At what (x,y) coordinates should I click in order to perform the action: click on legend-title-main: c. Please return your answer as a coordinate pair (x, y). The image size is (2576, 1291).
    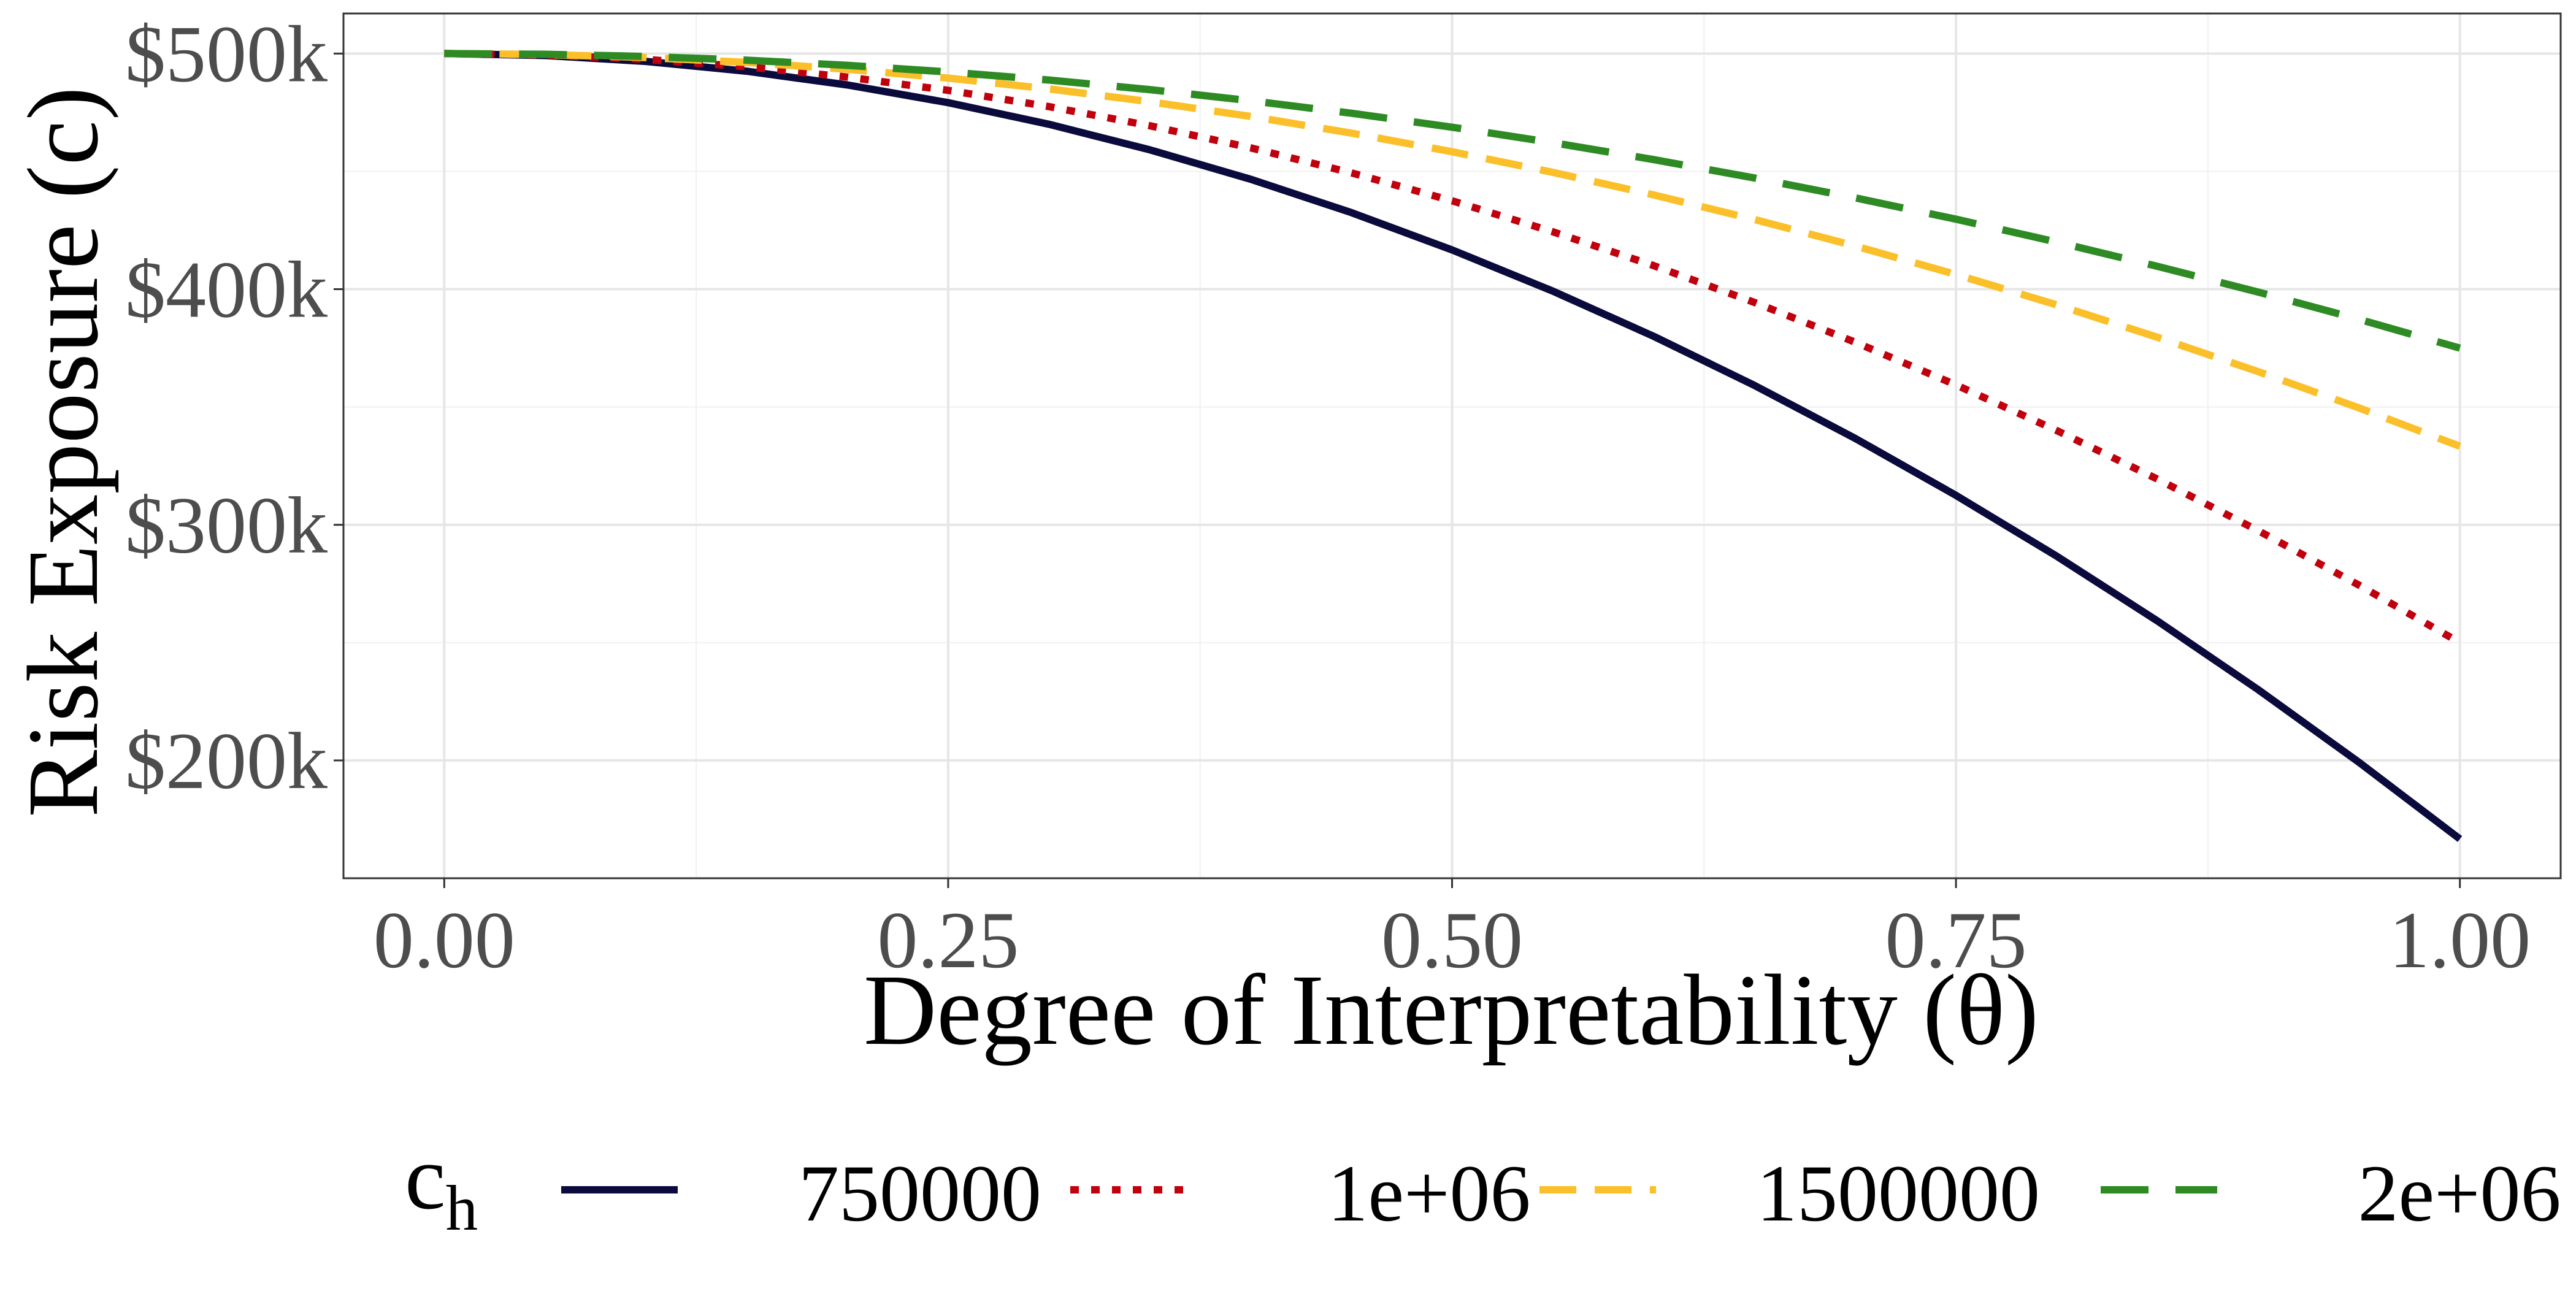
    Looking at the image, I should click on (425, 1177).